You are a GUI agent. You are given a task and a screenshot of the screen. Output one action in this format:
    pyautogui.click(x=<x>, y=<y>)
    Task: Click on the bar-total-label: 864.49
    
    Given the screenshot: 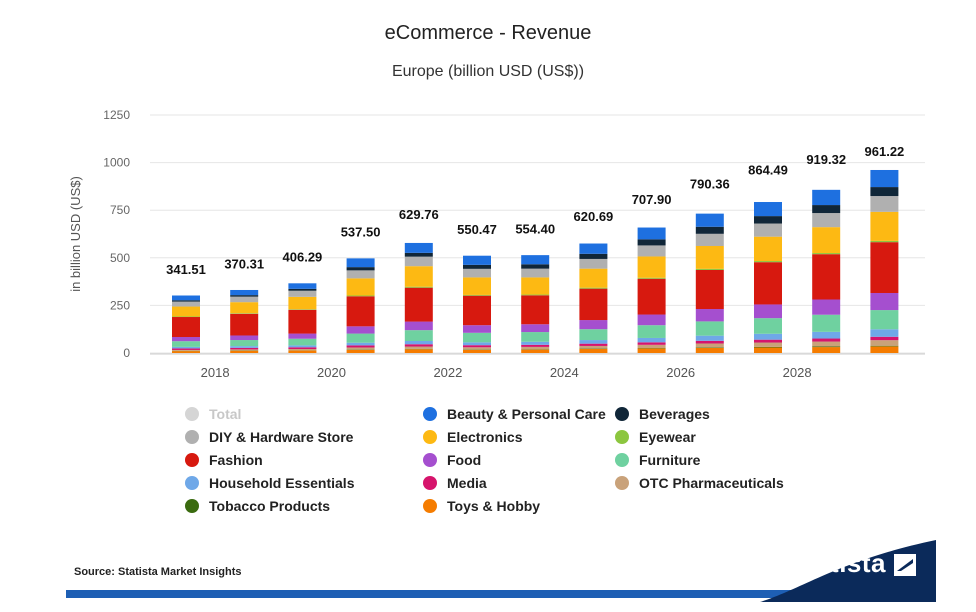 What is the action you would take?
    pyautogui.click(x=768, y=169)
    